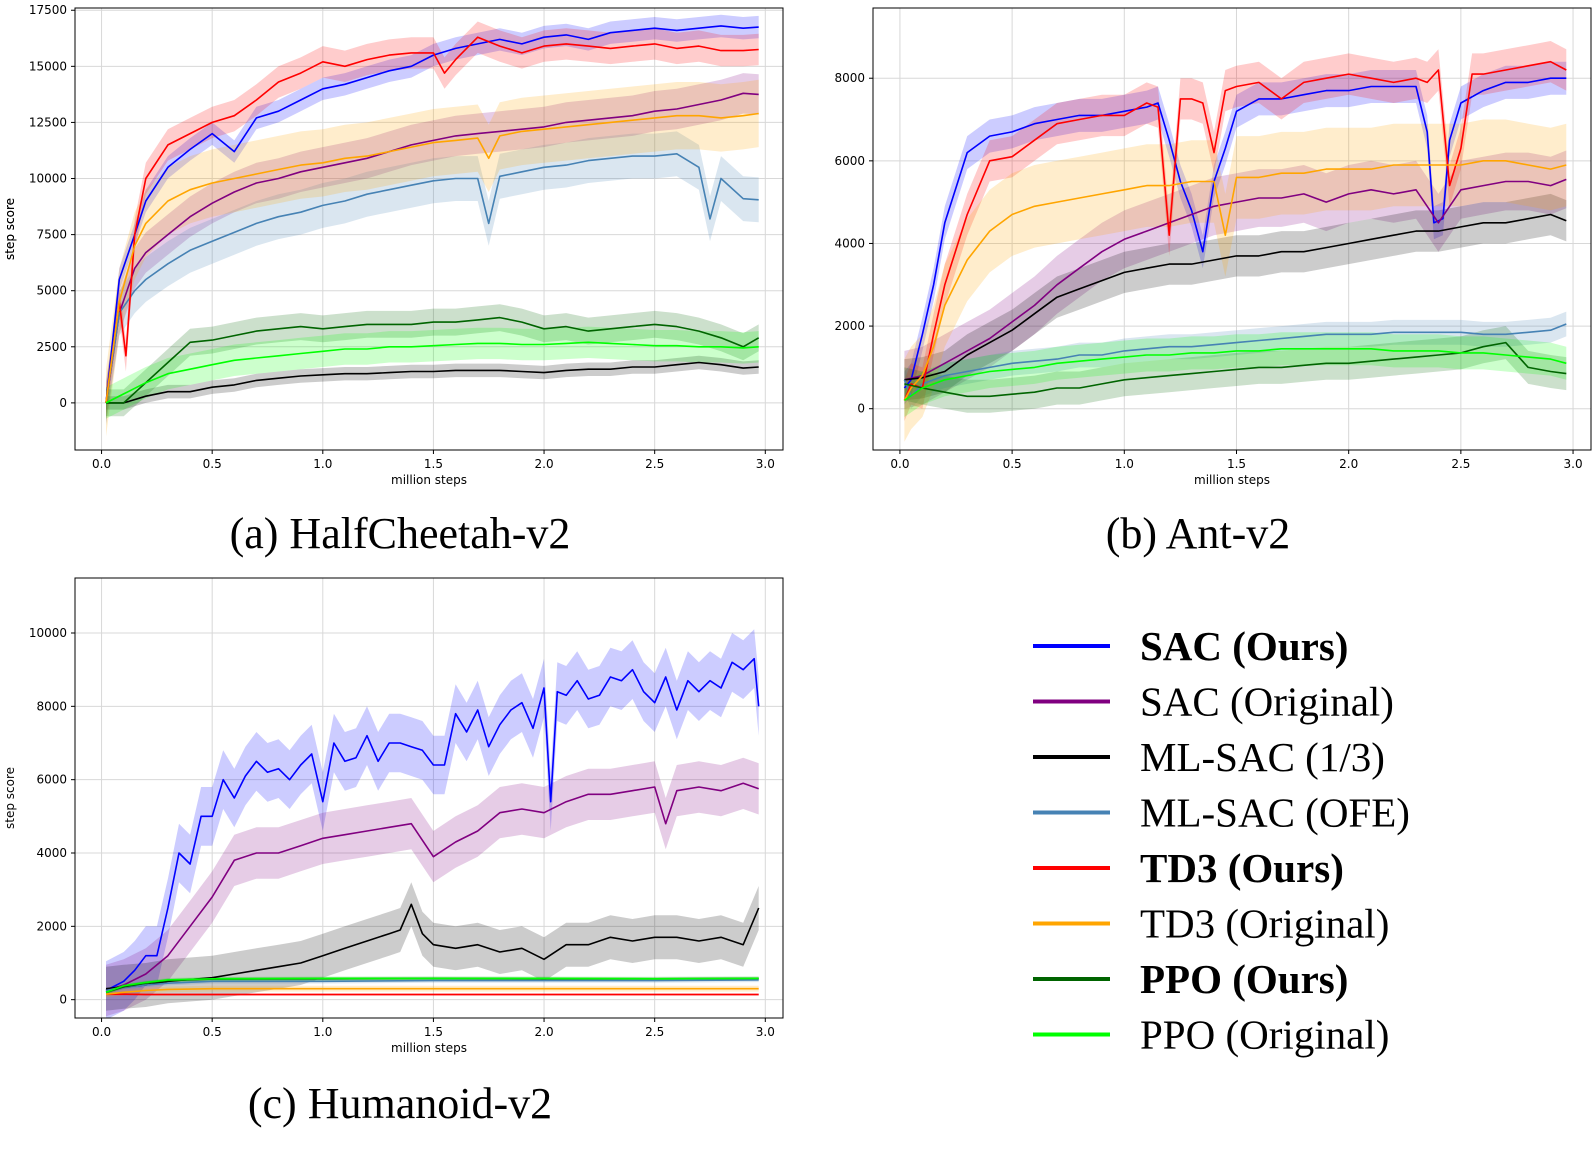 The width and height of the screenshot is (1595, 1154). What do you see at coordinates (51, 291) in the screenshot?
I see `y-tick-label: 5000` at bounding box center [51, 291].